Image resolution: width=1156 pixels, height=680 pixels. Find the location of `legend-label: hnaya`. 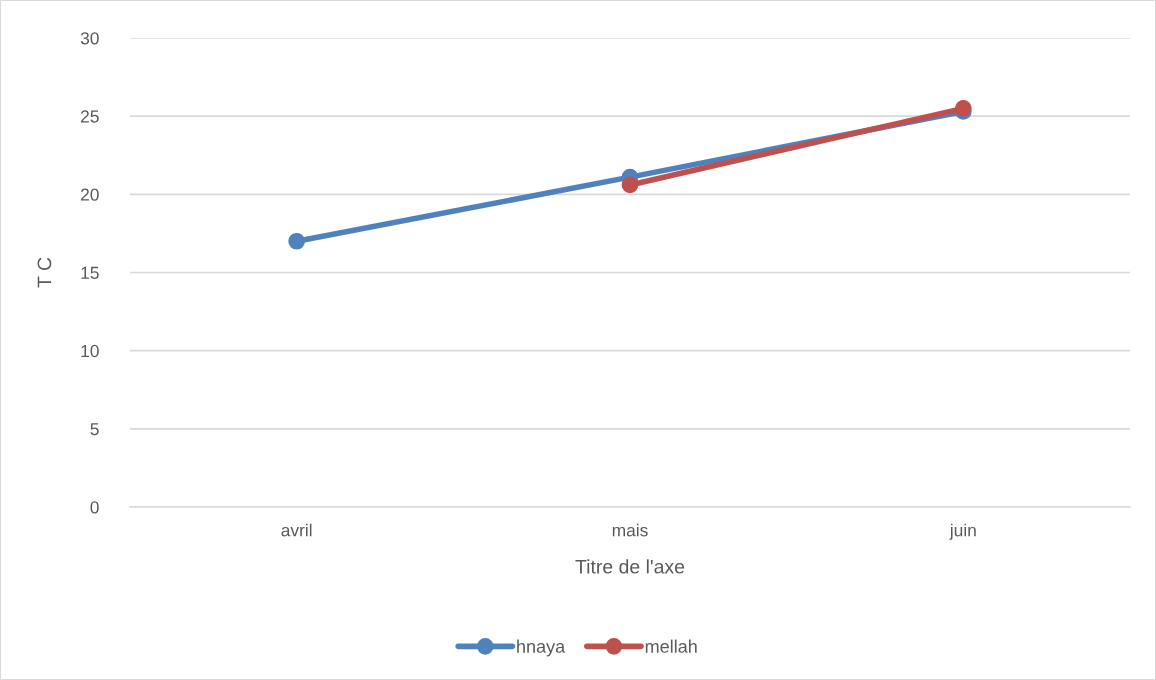

legend-label: hnaya is located at coordinates (541, 648).